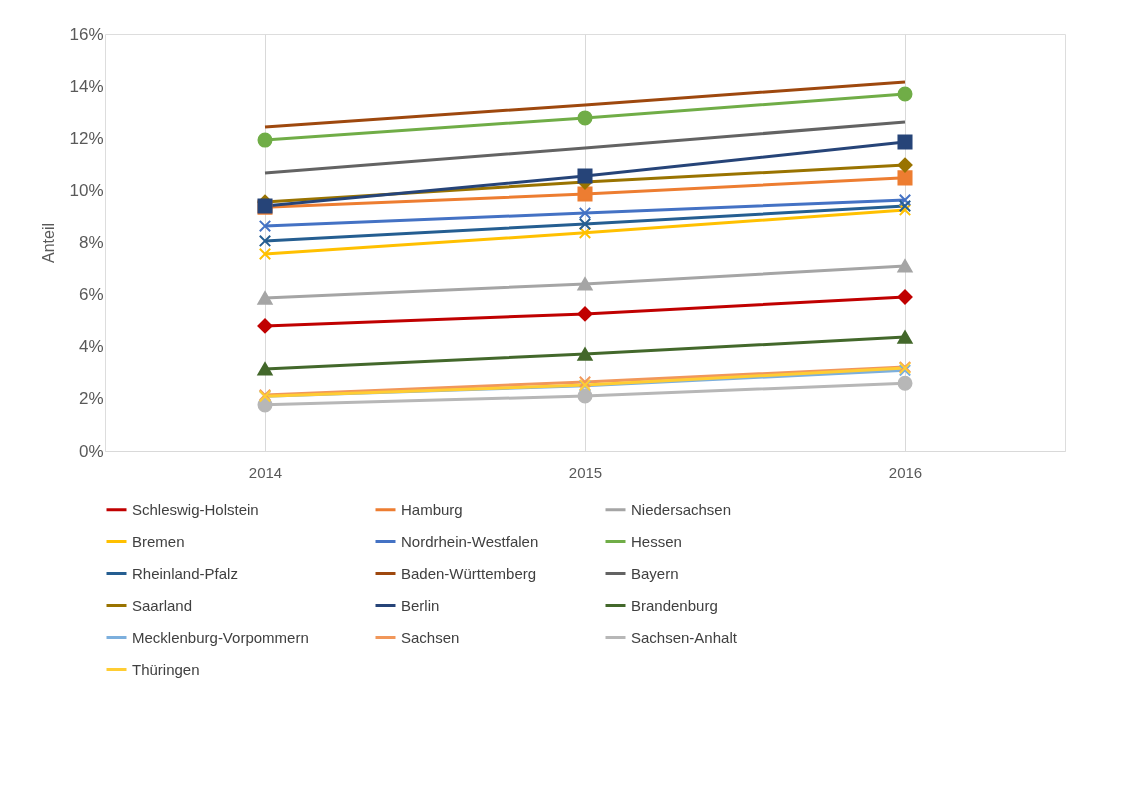 The height and width of the screenshot is (789, 1132). Describe the element at coordinates (681, 509) in the screenshot. I see `legend-label: Niedersachsen` at that location.